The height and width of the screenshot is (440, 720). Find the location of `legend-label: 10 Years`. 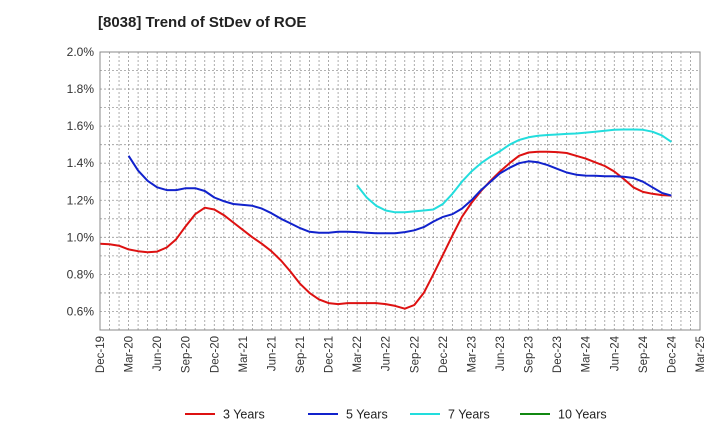

legend-label: 10 Years is located at coordinates (582, 415).